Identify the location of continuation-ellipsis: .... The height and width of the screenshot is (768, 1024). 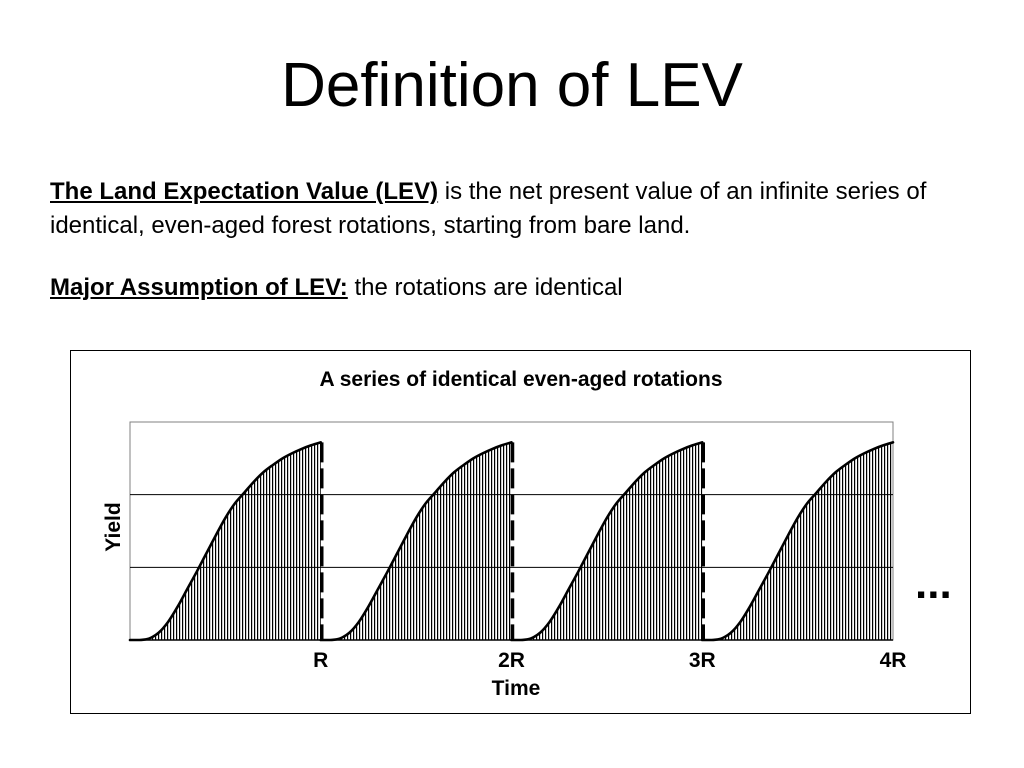
(933, 583).